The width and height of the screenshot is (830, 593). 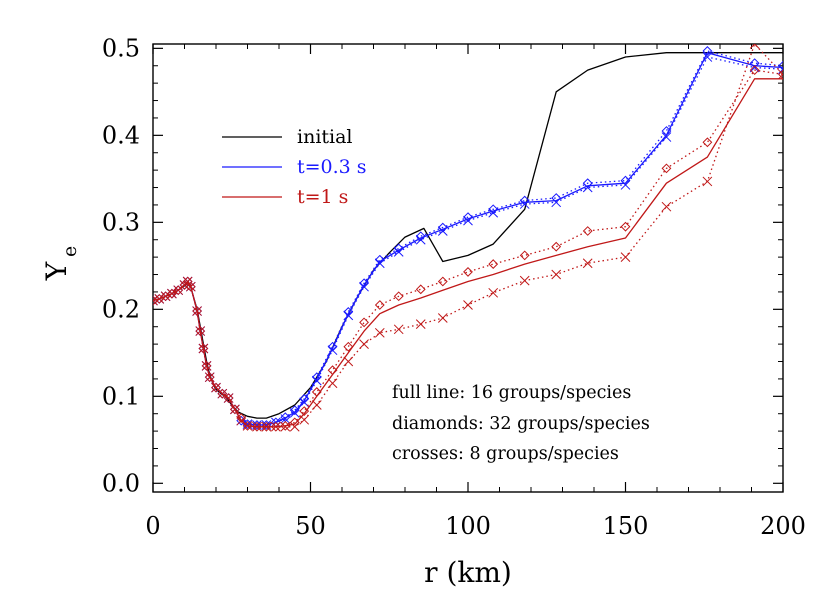 I want to click on x-axis-title: r (km), so click(x=468, y=572).